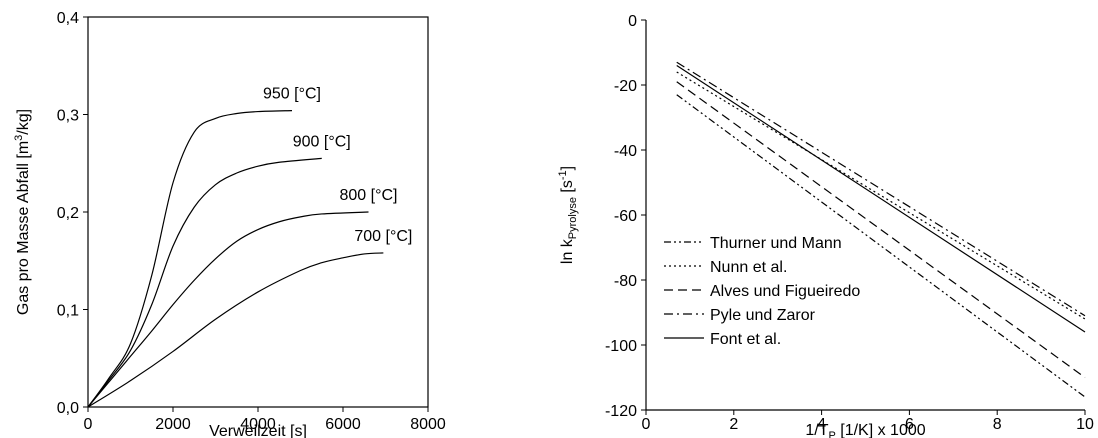 The height and width of the screenshot is (438, 1098). Describe the element at coordinates (567, 188) in the screenshot. I see `right-y-axis-label-mid: [s` at that location.